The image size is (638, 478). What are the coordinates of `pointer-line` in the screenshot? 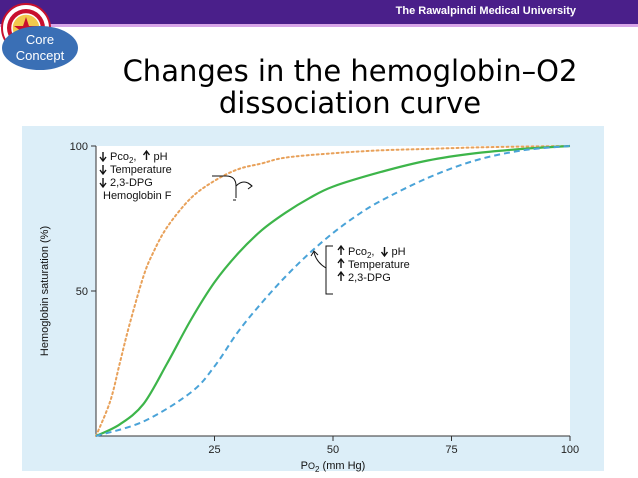 It's located at (320, 260).